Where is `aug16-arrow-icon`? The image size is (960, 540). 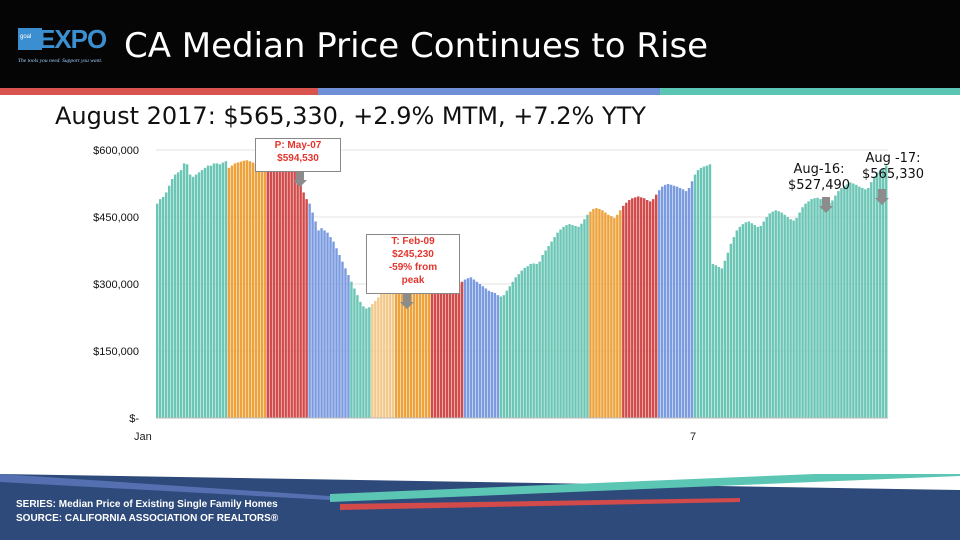 aug16-arrow-icon is located at coordinates (826, 205).